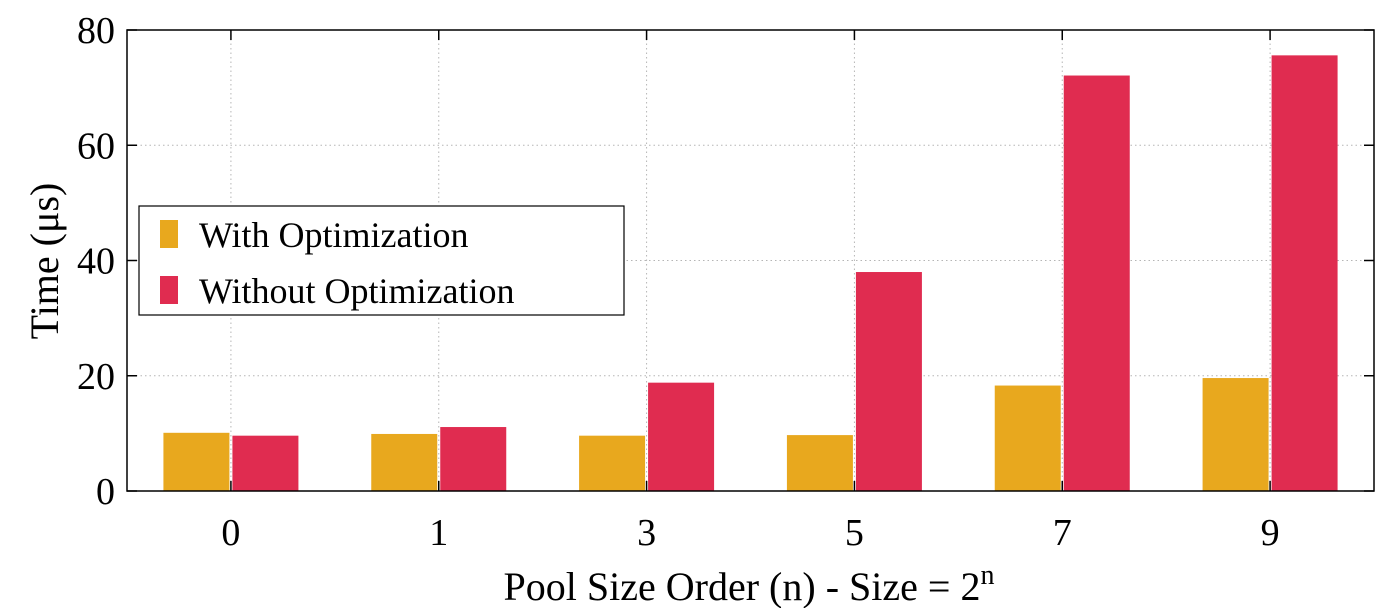 The height and width of the screenshot is (608, 1386). Describe the element at coordinates (987, 575) in the screenshot. I see `x-axis-title-superscript: n` at that location.